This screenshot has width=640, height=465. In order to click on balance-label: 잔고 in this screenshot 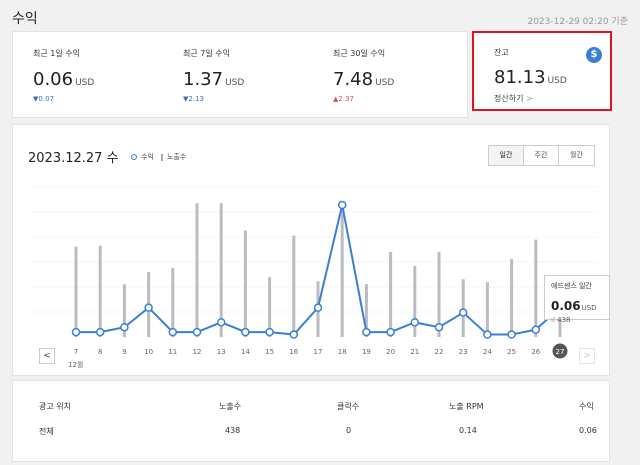, I will do `click(501, 52)`.